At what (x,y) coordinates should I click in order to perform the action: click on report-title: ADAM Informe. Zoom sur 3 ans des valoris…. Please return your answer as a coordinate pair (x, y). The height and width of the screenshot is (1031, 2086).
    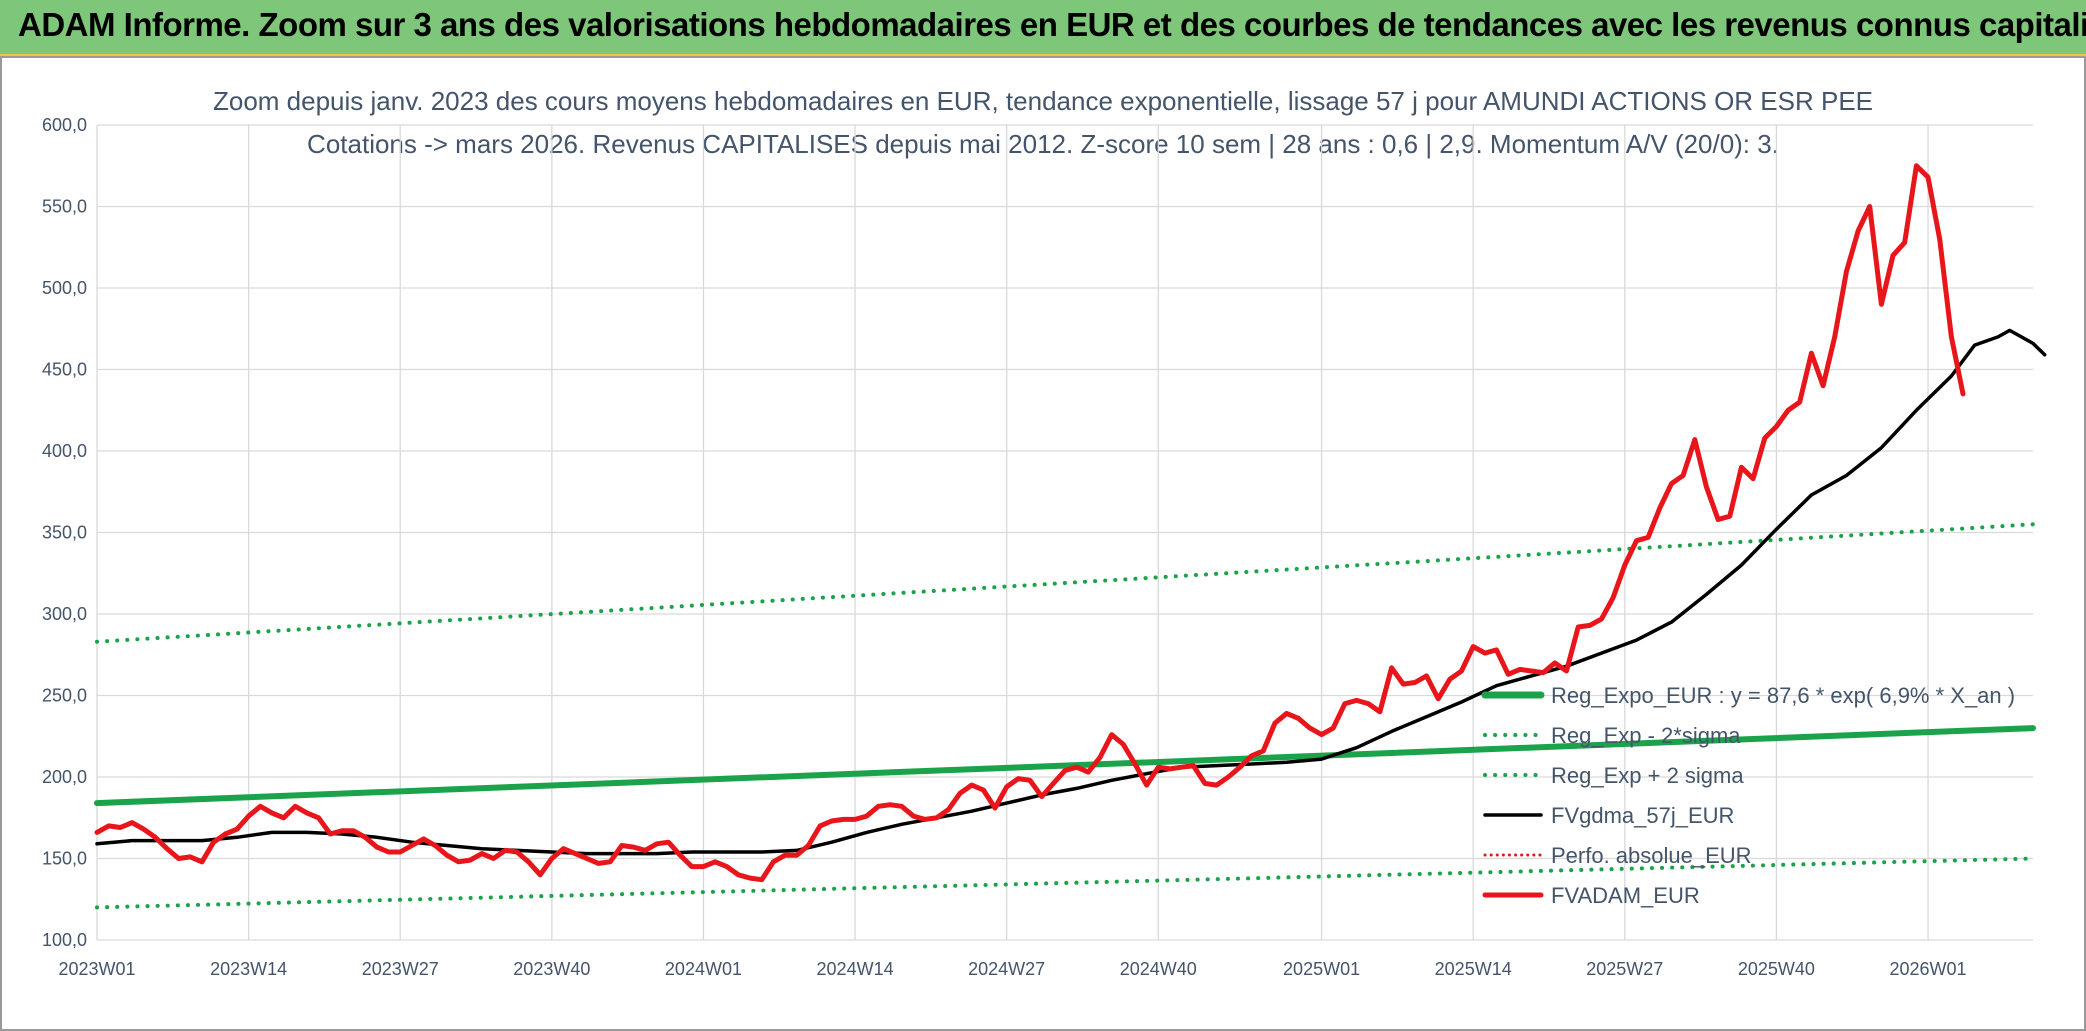
    Looking at the image, I should click on (1052, 24).